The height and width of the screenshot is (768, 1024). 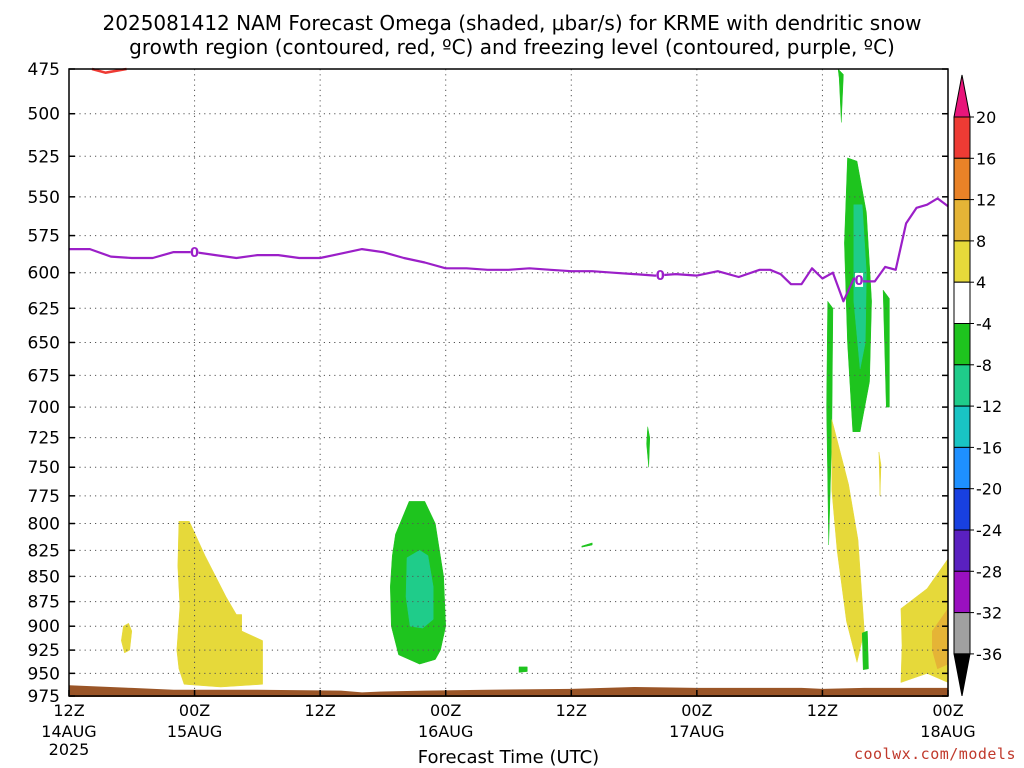 What do you see at coordinates (989, 530) in the screenshot?
I see `colorbar-label: -24` at bounding box center [989, 530].